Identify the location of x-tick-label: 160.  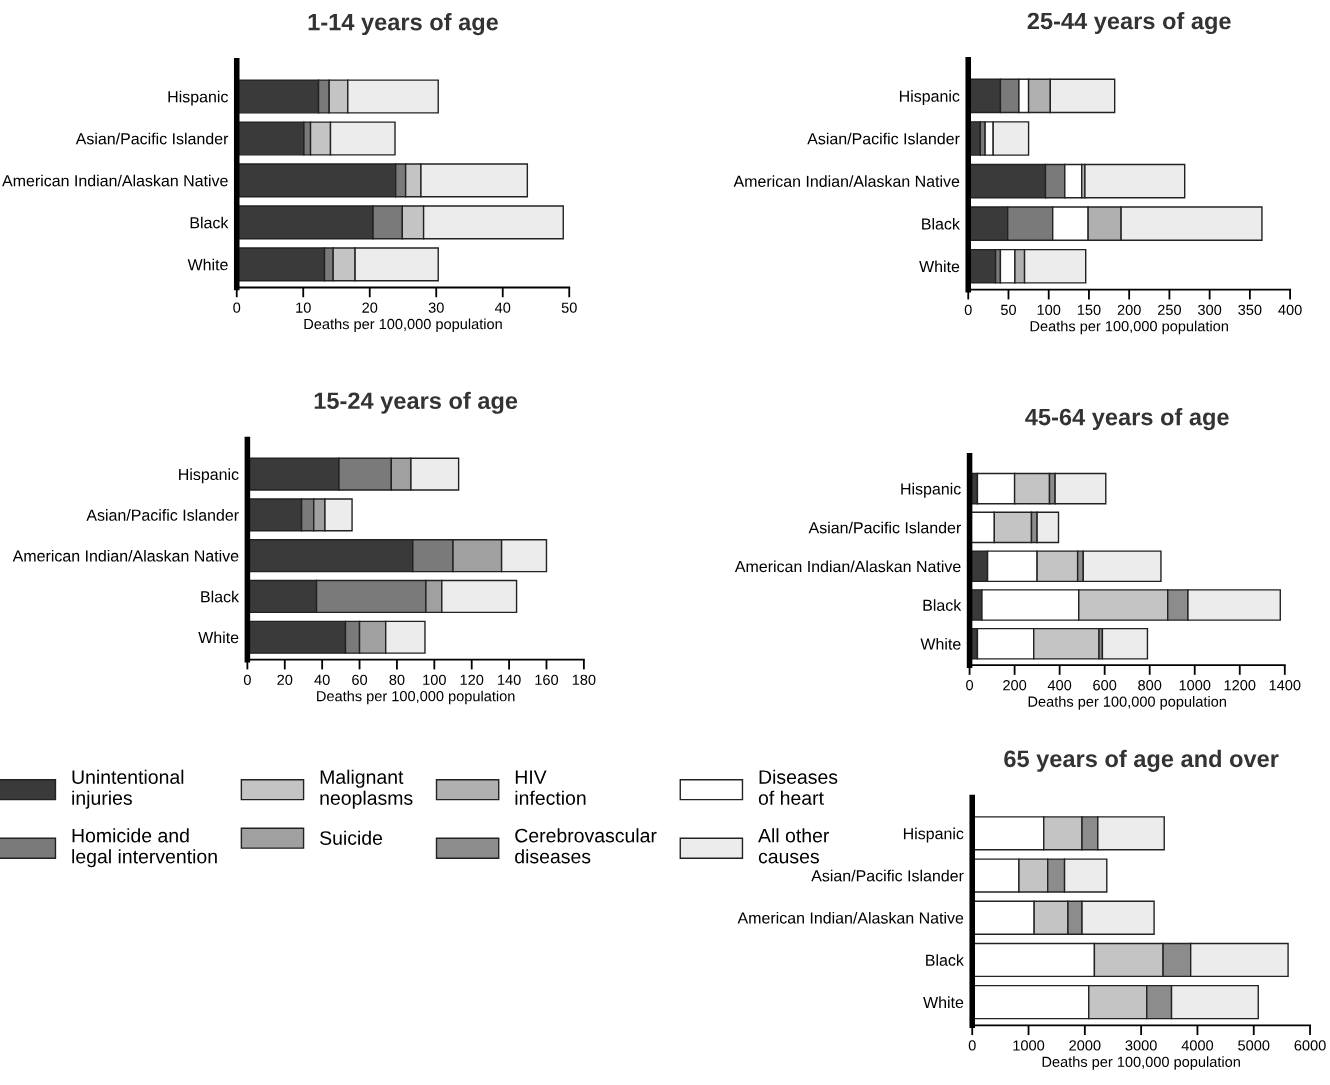
(547, 679).